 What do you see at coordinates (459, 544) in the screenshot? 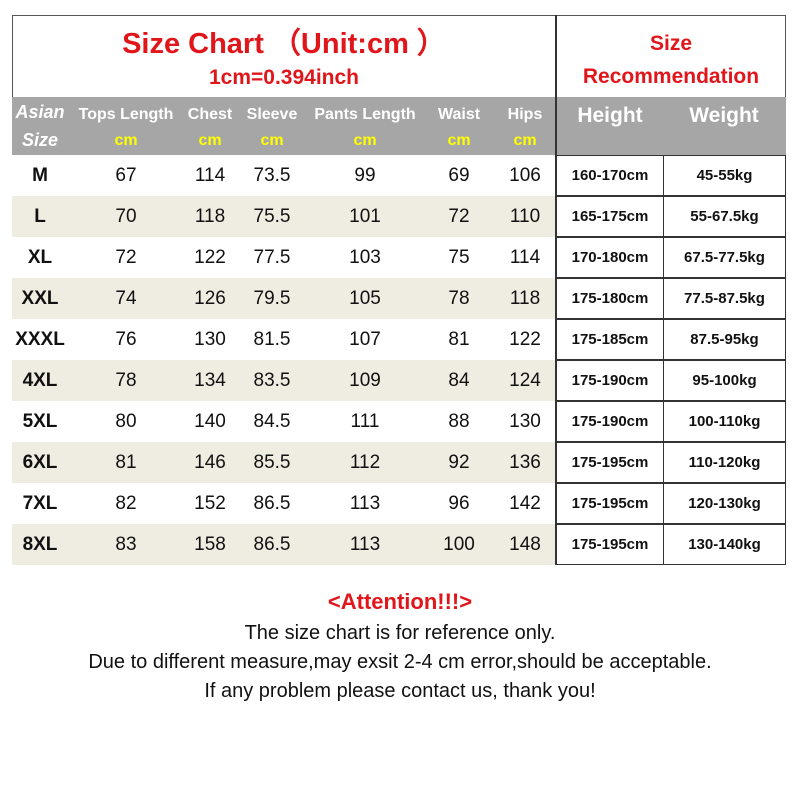
I see `measure-cell: 100` at bounding box center [459, 544].